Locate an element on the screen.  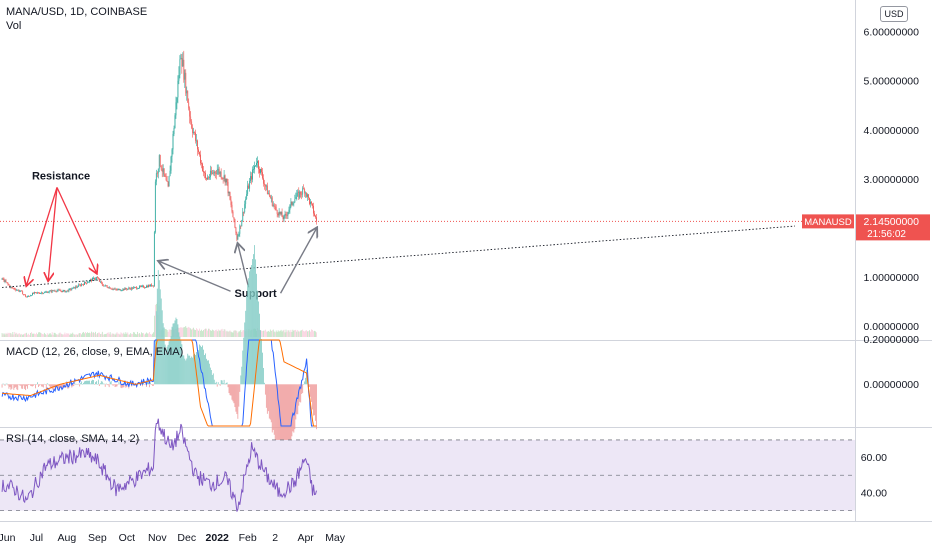
currency-button: USD is located at coordinates (894, 14).